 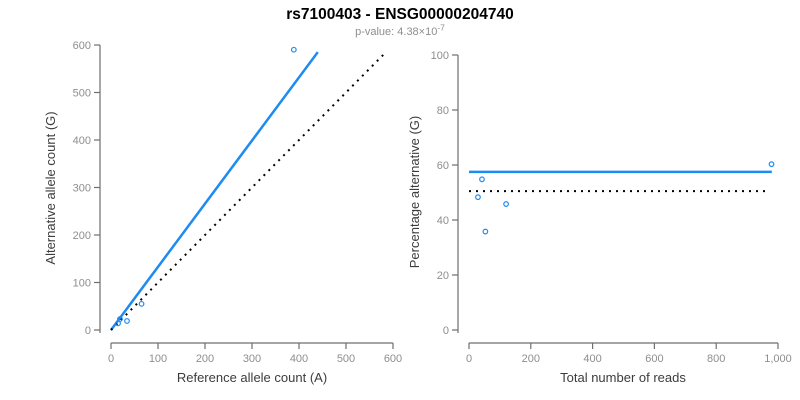 I want to click on y-axis-title: Alternative allele count (G), so click(x=50, y=187).